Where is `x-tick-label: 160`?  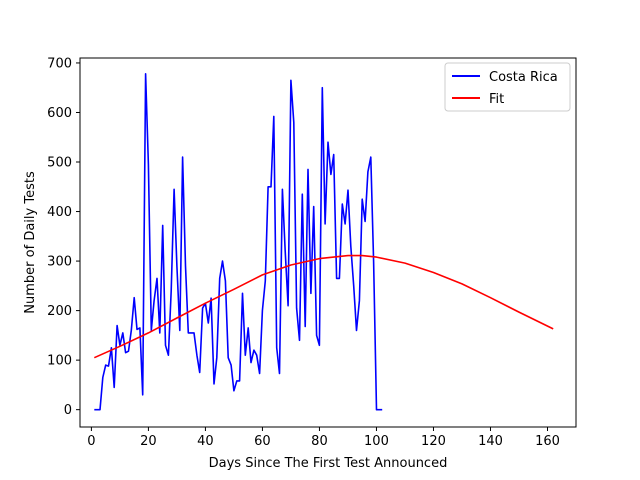 x-tick-label: 160 is located at coordinates (547, 441).